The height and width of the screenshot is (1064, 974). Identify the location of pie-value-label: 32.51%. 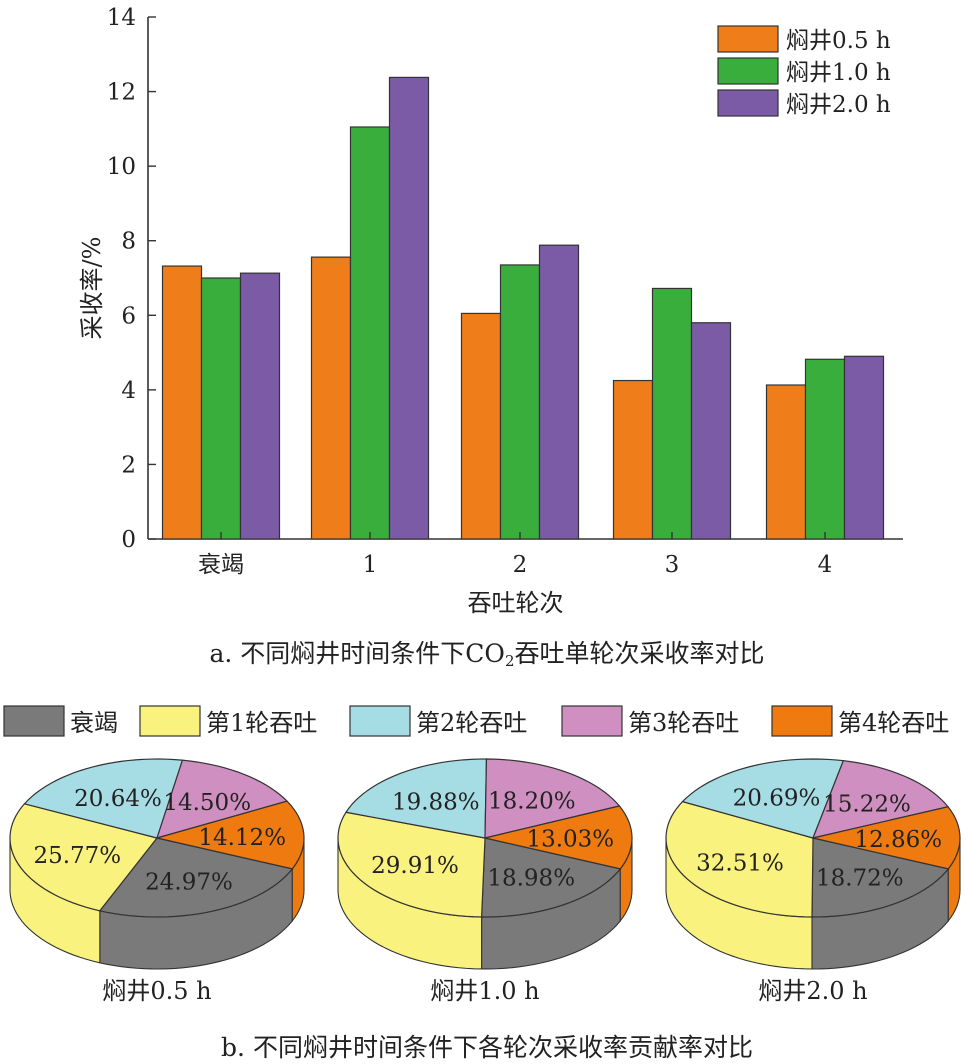
(740, 864).